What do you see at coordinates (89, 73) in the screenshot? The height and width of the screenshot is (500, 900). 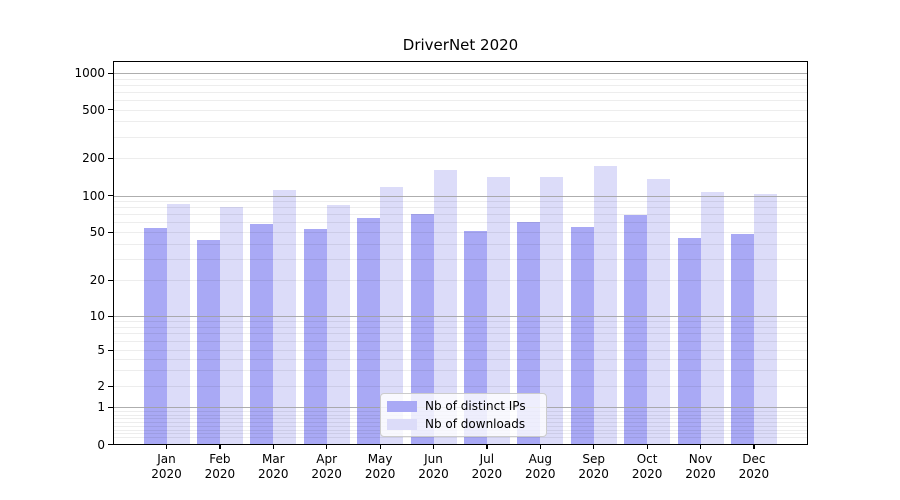 I see `y-tick-label: 1000` at bounding box center [89, 73].